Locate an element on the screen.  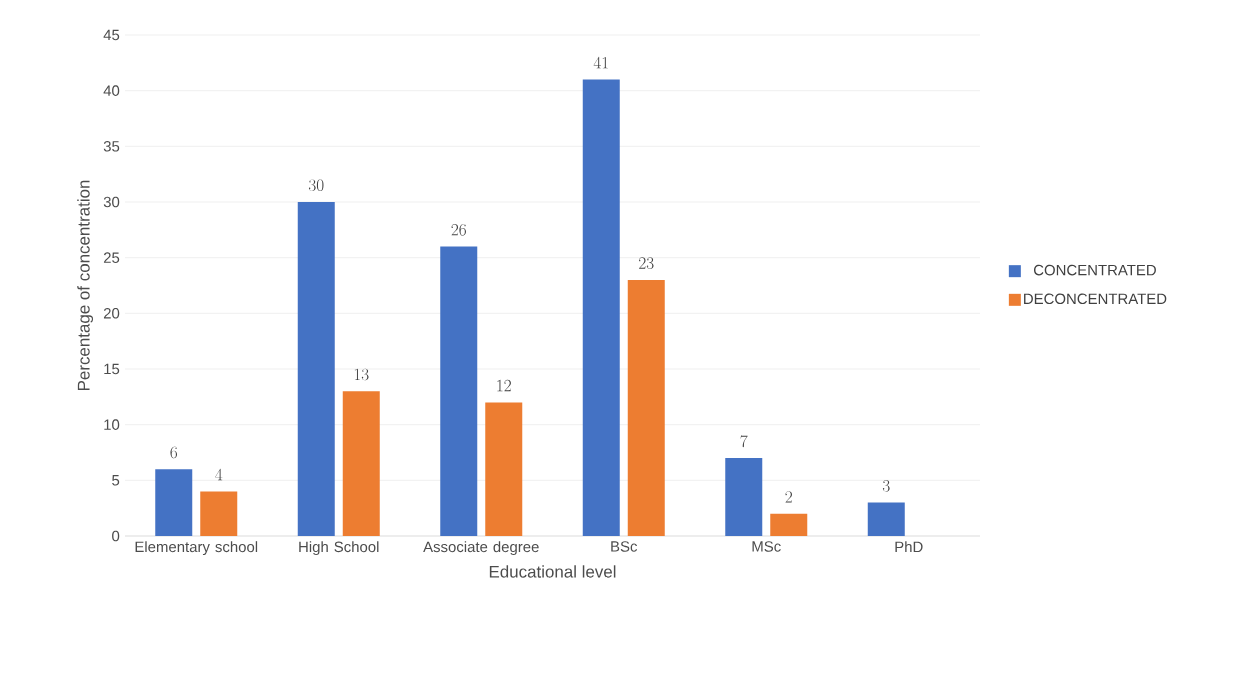
y-tick-label: 15 is located at coordinates (112, 369).